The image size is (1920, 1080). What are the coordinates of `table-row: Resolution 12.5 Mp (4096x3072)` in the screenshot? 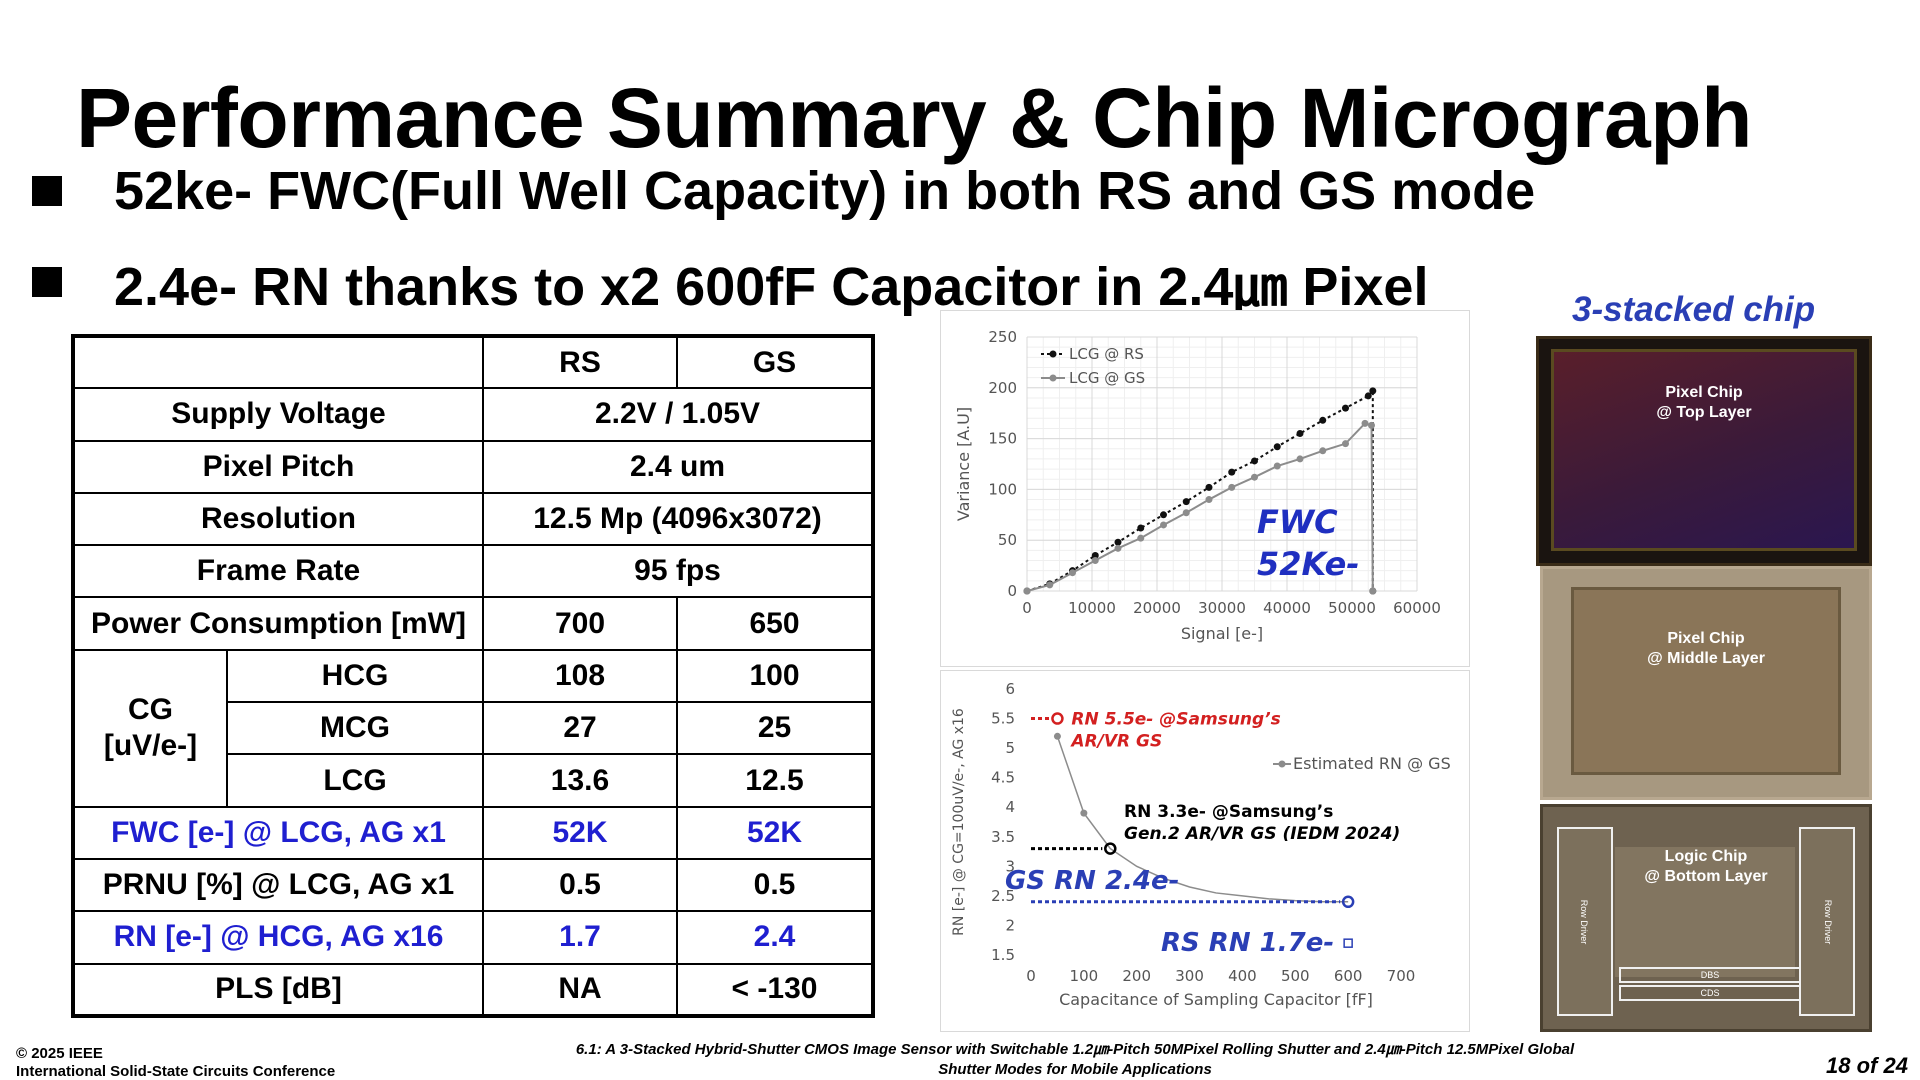 It's located at (473, 519).